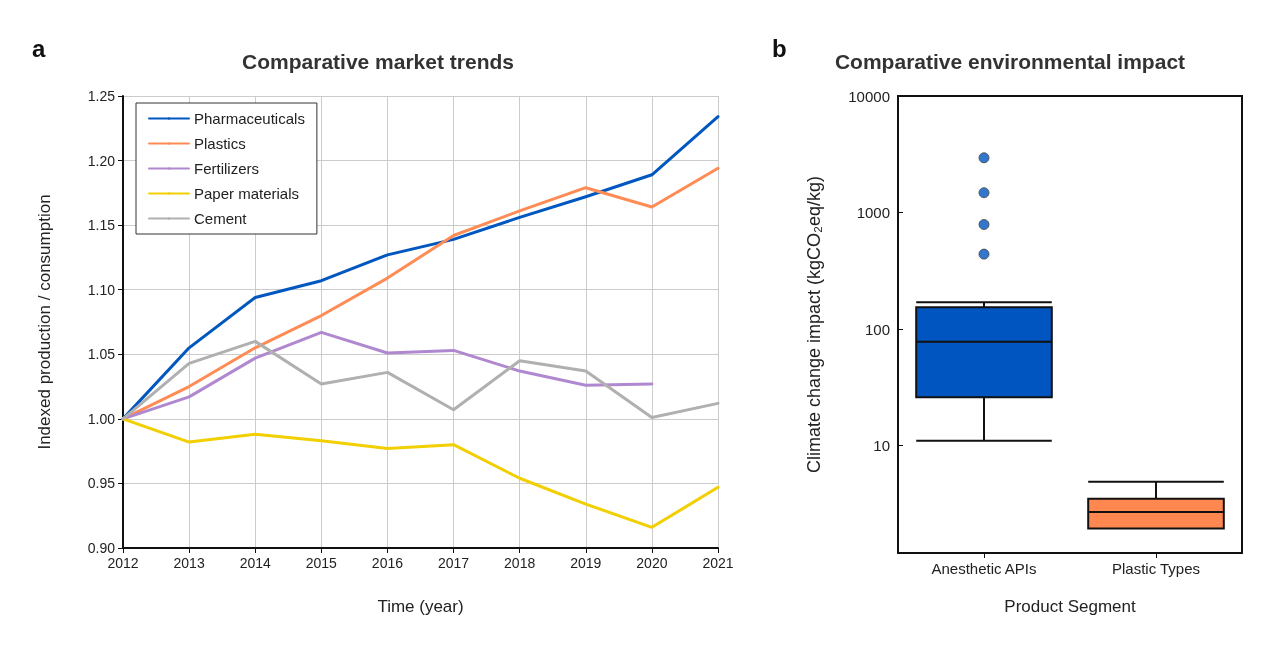  Describe the element at coordinates (881, 446) in the screenshot. I see `y-tick-label: 10` at that location.